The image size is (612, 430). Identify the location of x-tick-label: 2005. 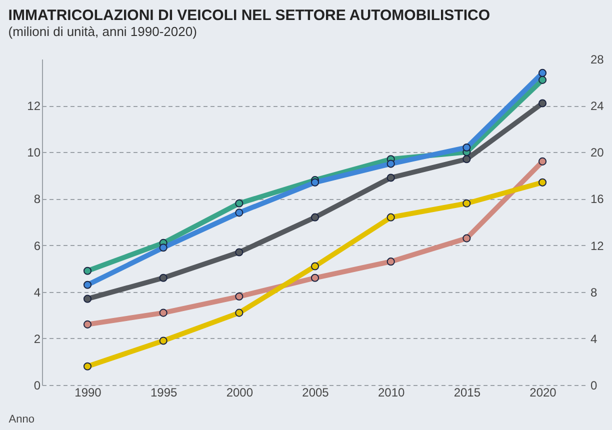
(316, 393).